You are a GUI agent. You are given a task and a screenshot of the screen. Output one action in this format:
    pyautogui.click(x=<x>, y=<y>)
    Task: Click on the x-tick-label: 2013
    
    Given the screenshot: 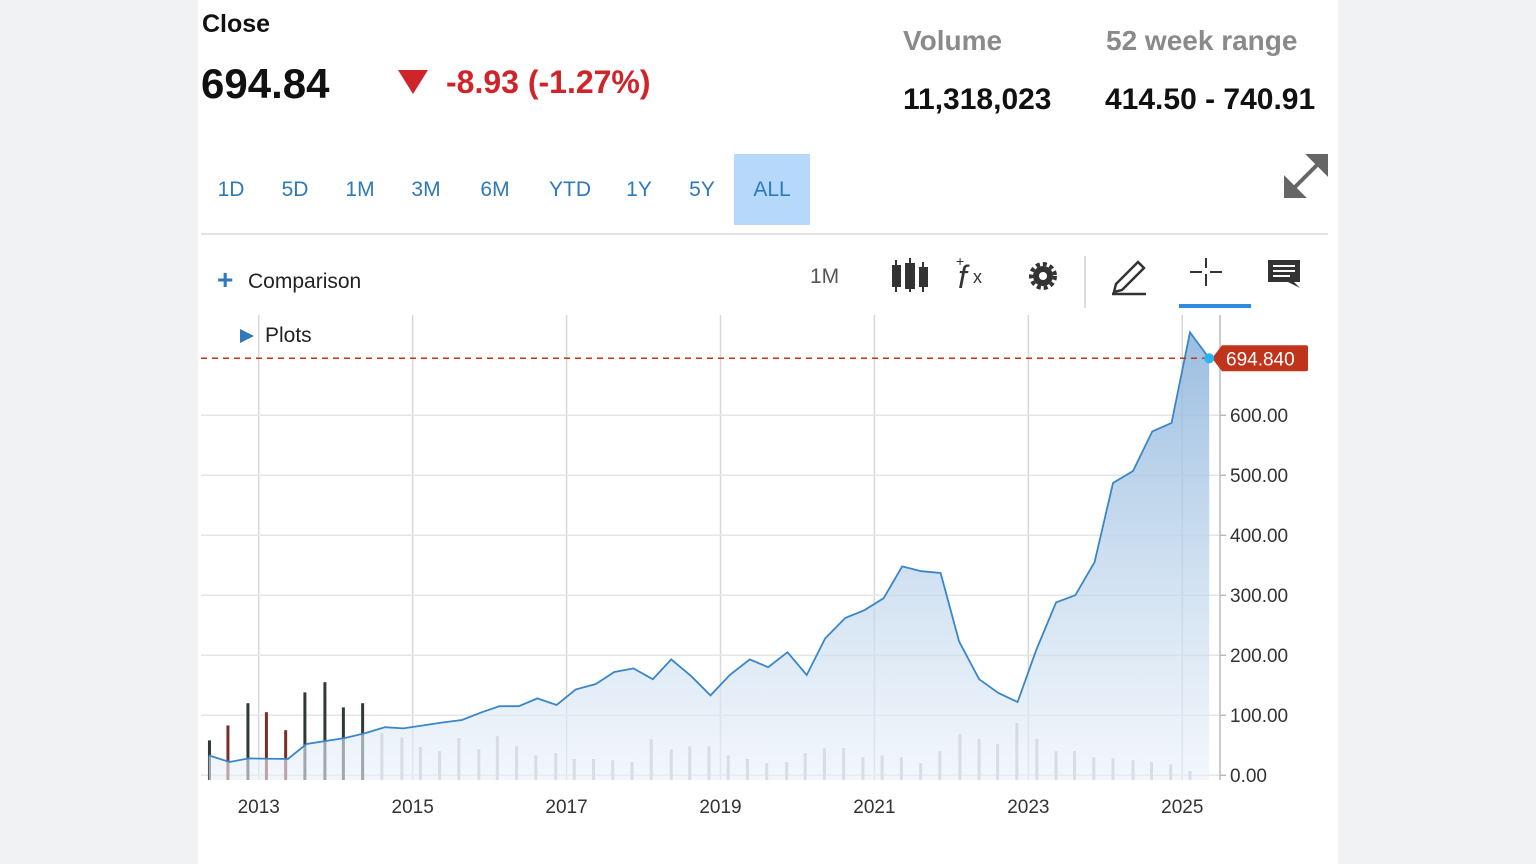 What is the action you would take?
    pyautogui.click(x=259, y=807)
    